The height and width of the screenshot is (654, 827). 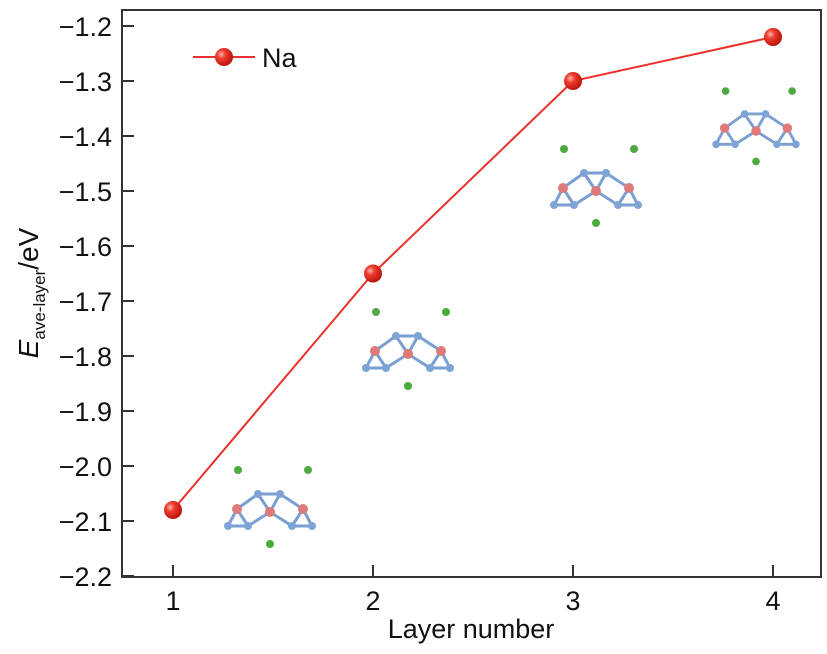 What do you see at coordinates (85, 467) in the screenshot?
I see `y-tick-label: −2.0` at bounding box center [85, 467].